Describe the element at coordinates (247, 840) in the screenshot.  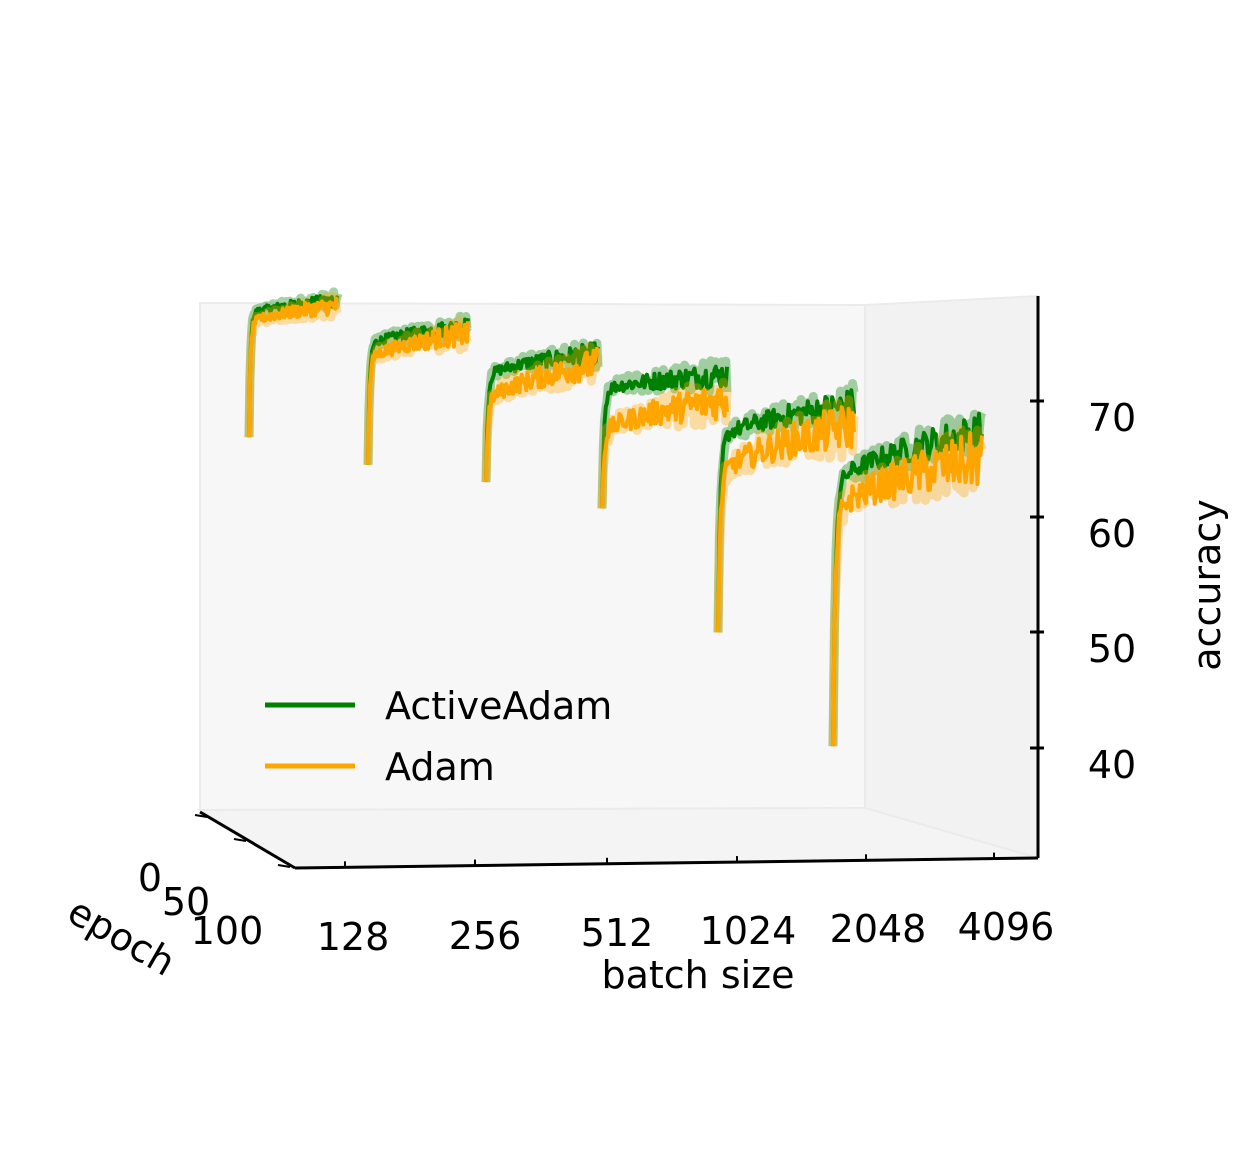
I see `epoch-axis-line` at that location.